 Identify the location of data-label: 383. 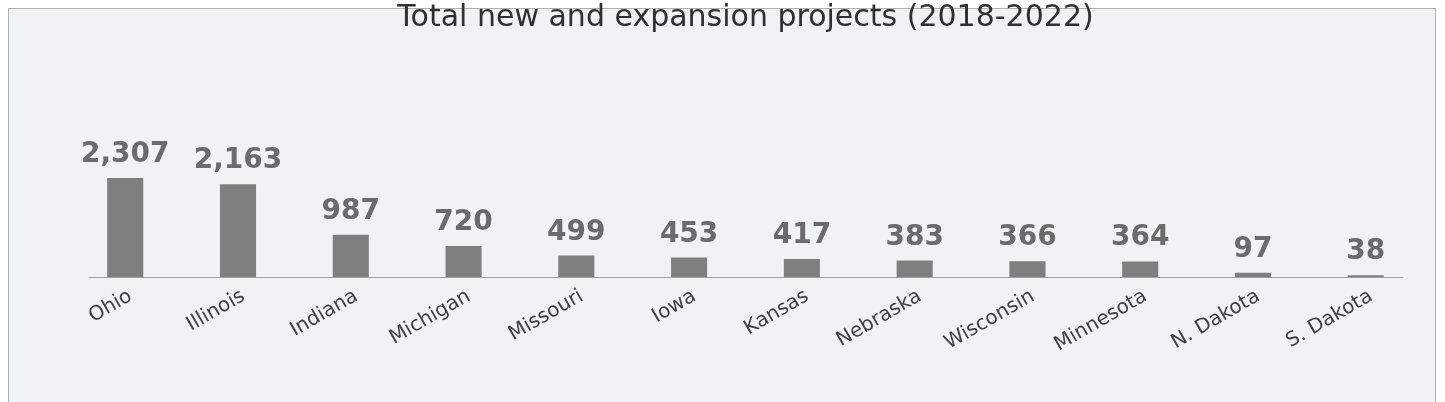
(914, 235).